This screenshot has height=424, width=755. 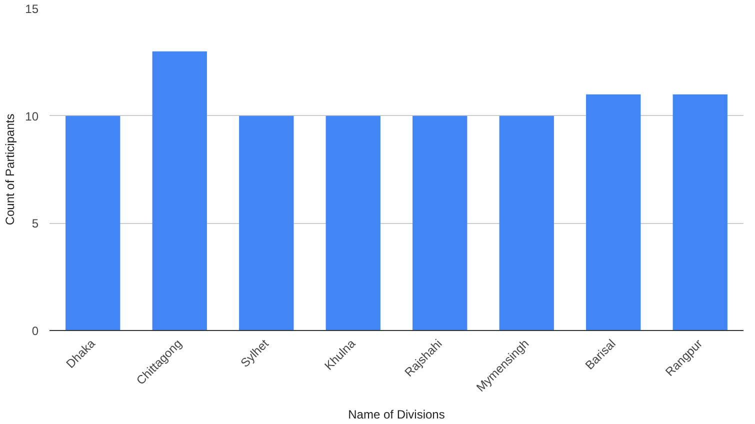 I want to click on y-axis-title: Count of Participants, so click(x=10, y=170).